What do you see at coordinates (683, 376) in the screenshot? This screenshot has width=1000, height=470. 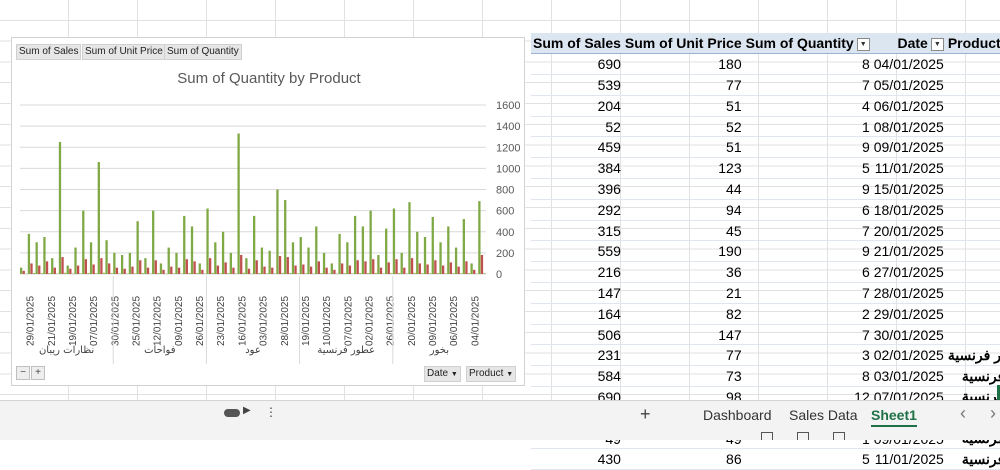 I see `unit-price-cell: 73` at bounding box center [683, 376].